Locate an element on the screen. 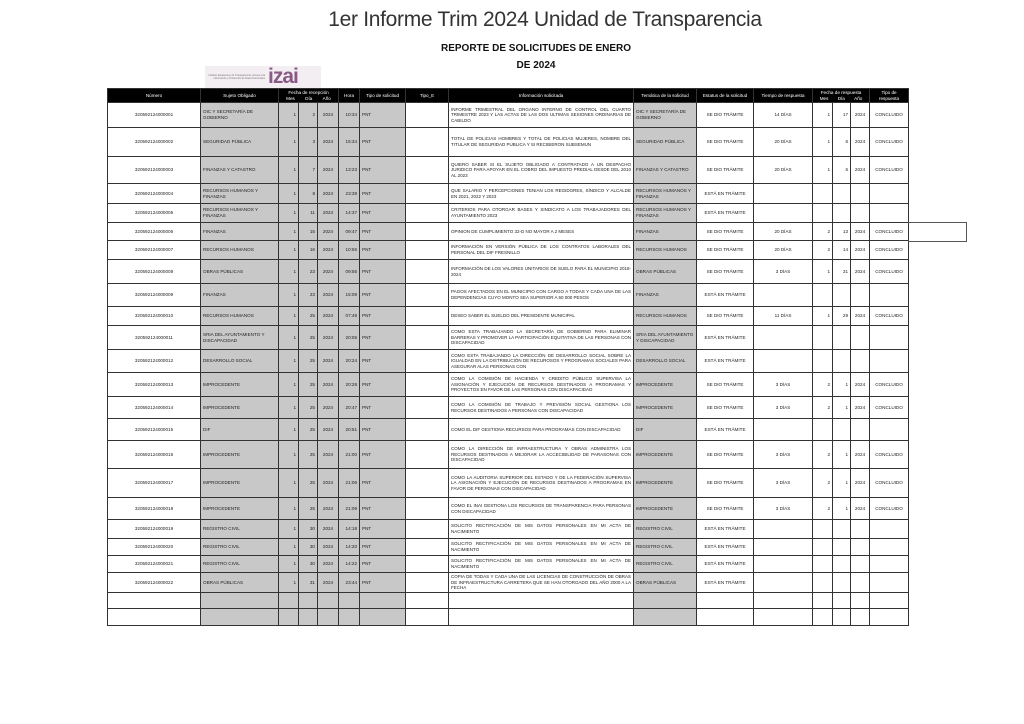 The height and width of the screenshot is (724, 1024). cell-tematica: RECURSOS HUMANOS is located at coordinates (665, 250).